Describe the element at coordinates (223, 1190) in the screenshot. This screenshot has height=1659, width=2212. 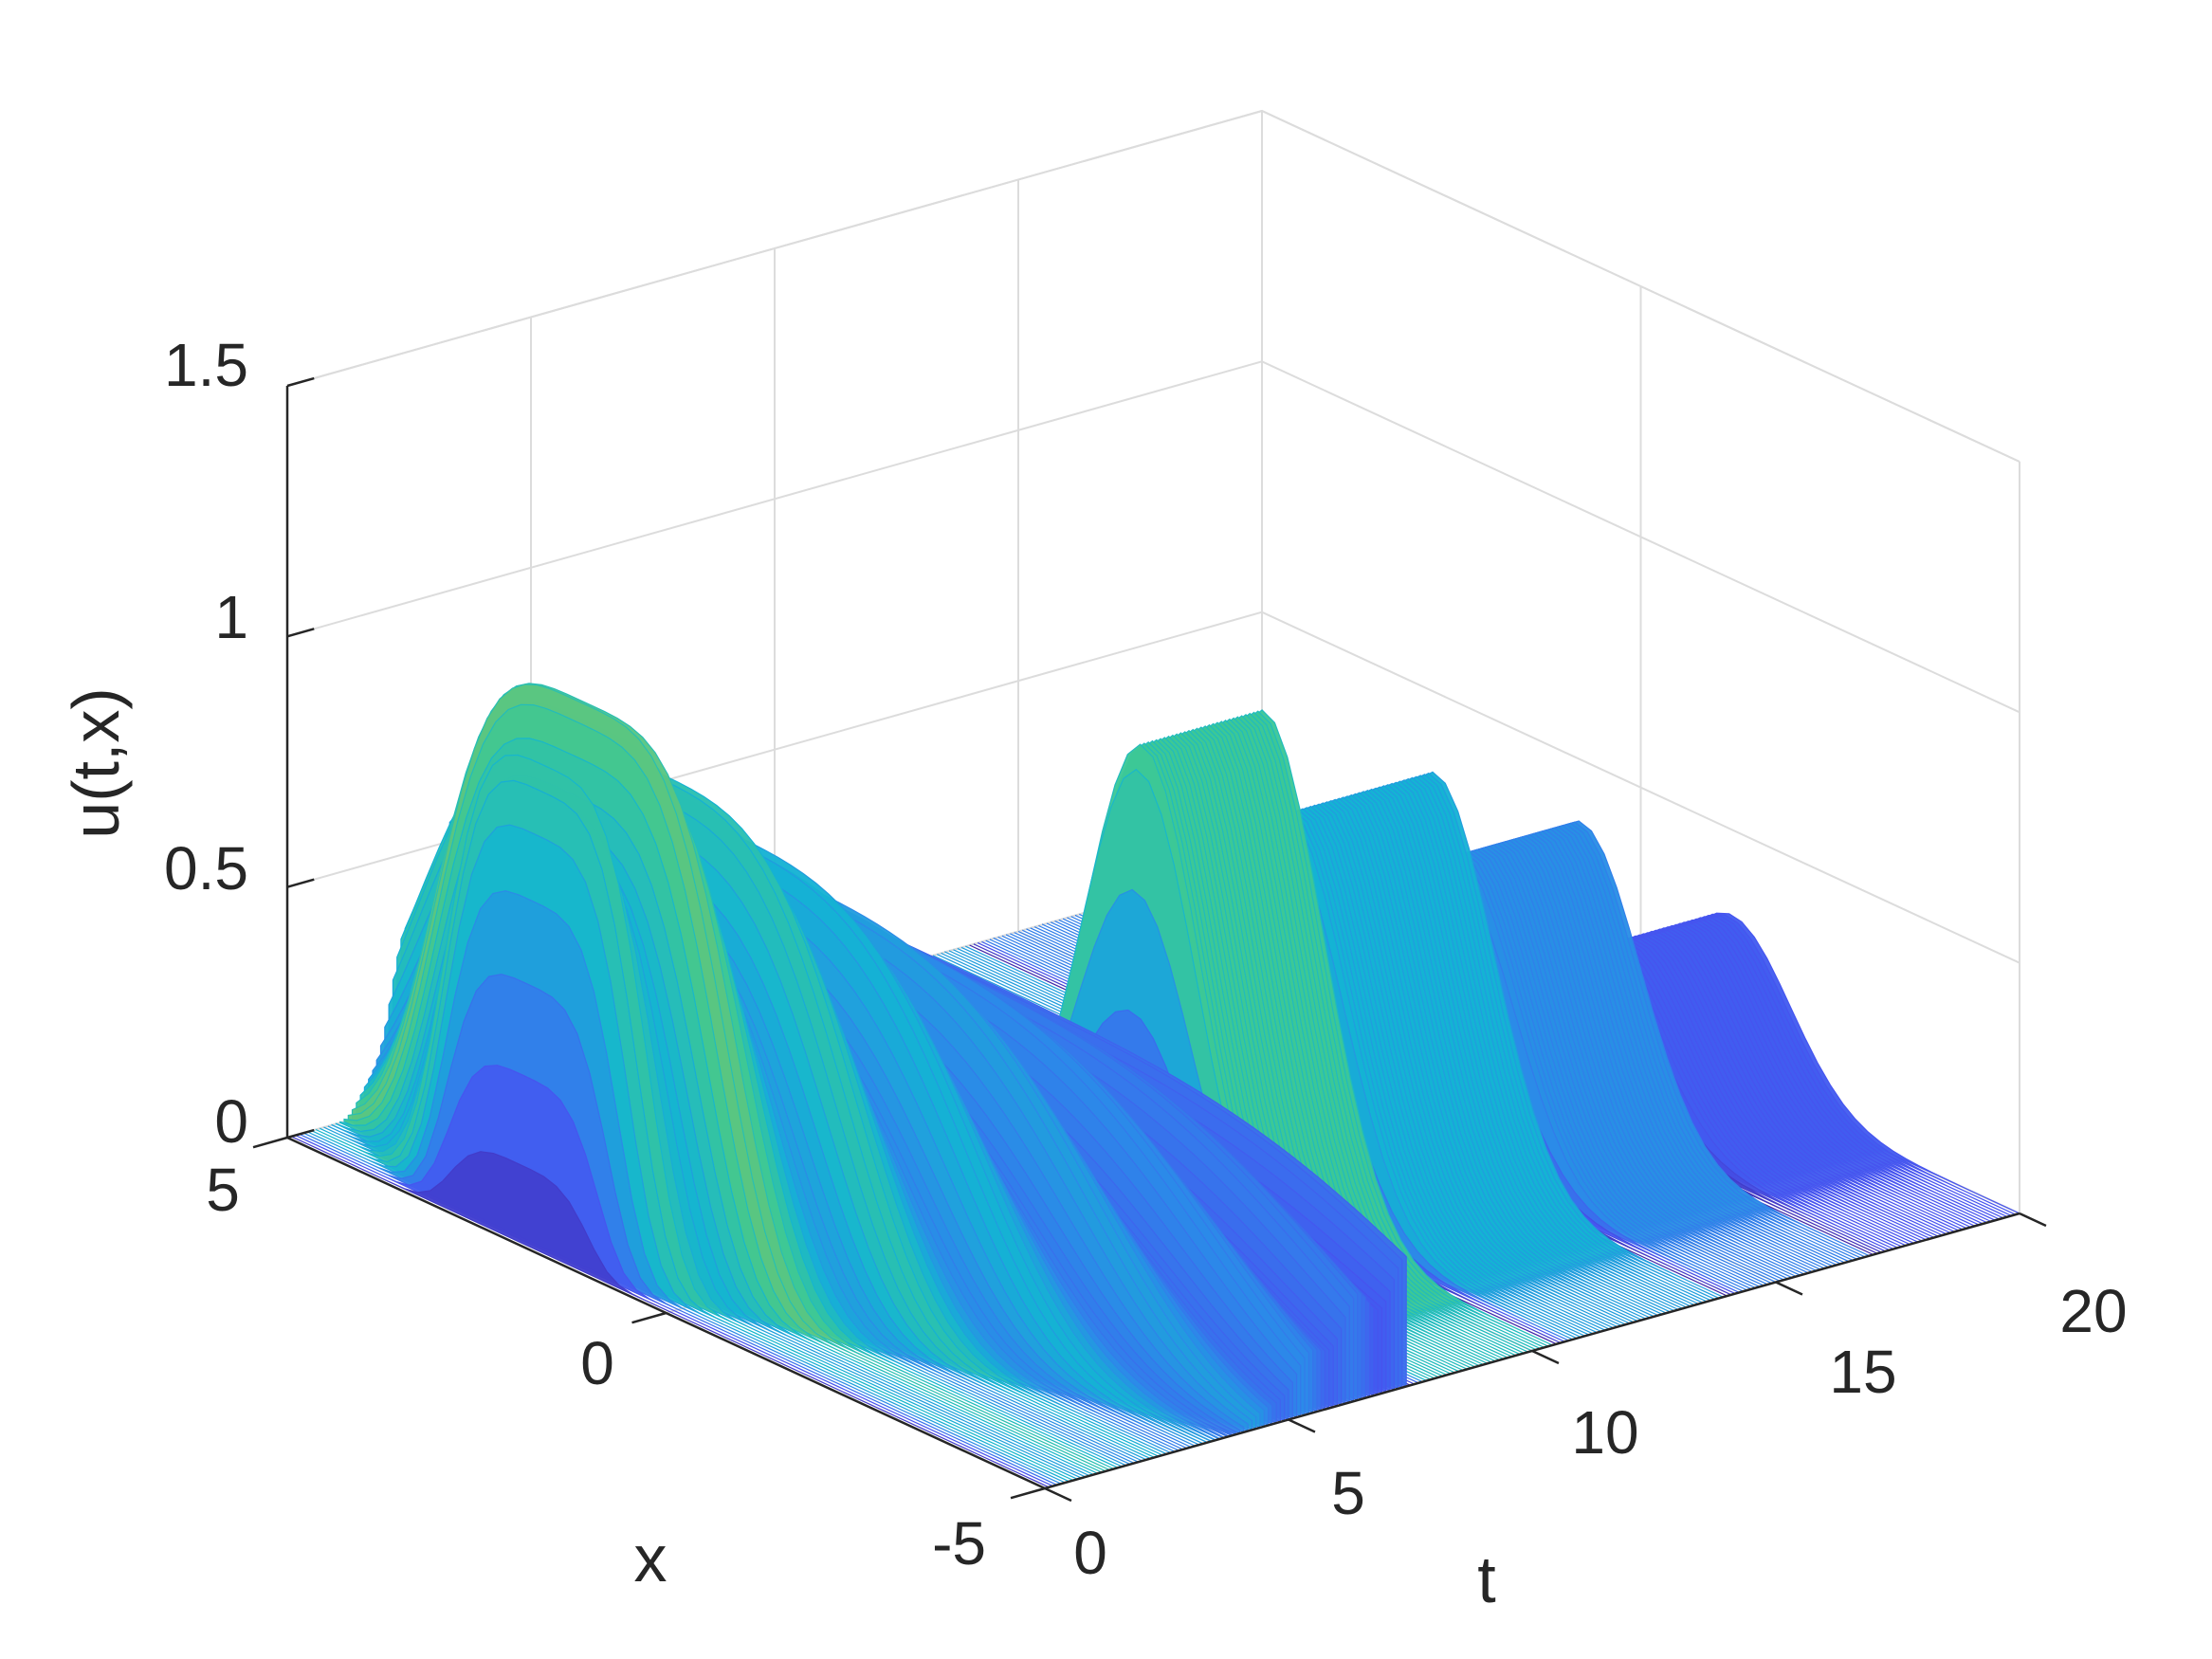
I see `x-tick-label: 5` at that location.